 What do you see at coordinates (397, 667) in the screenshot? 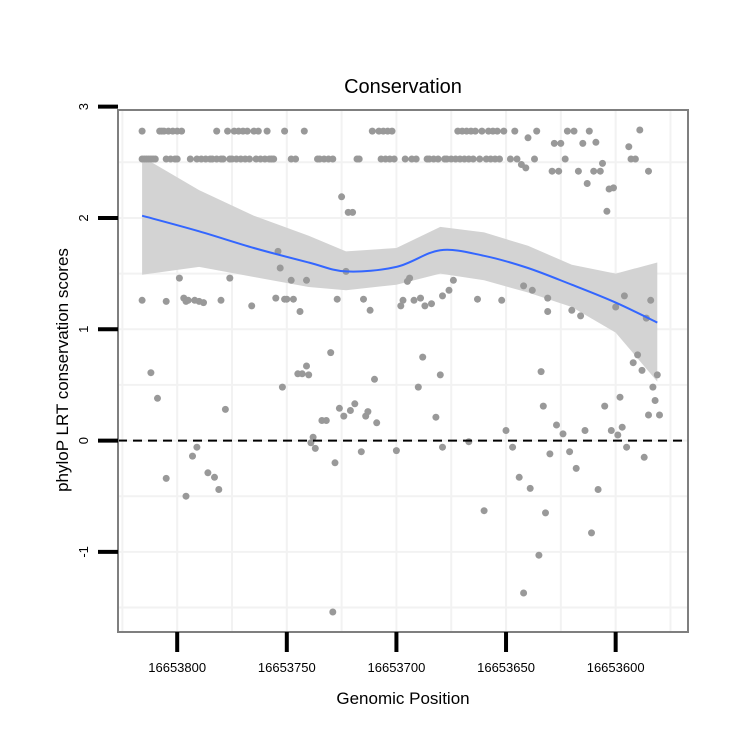
I see `x-tick-label: 16653700` at bounding box center [397, 667].